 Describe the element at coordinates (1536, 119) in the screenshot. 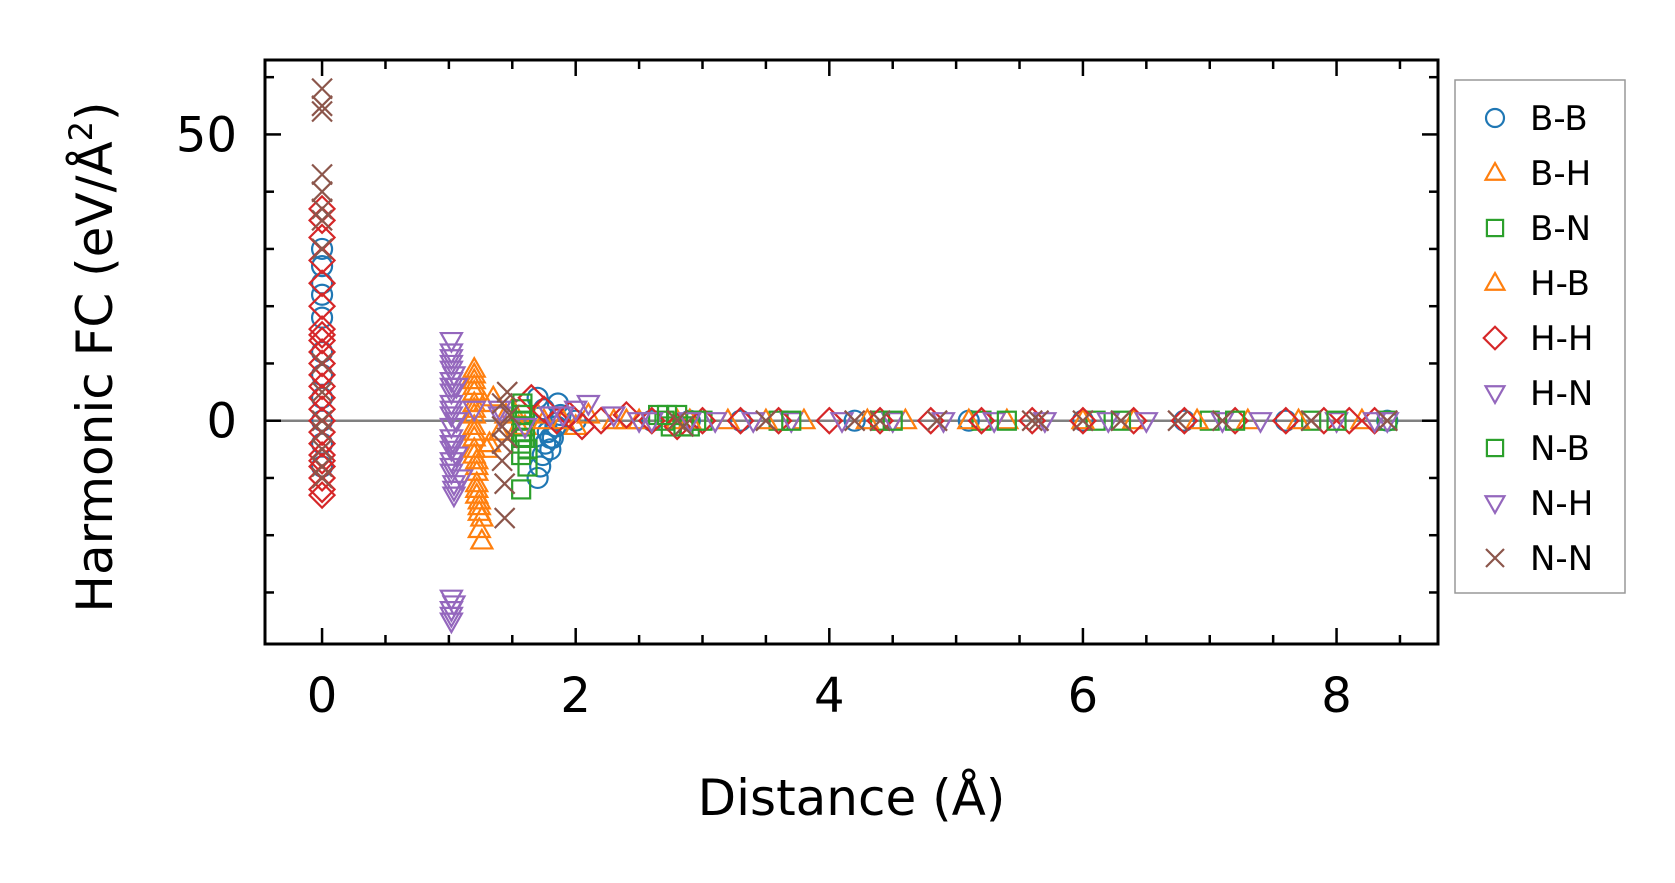

I see `legend-item: B-B` at that location.